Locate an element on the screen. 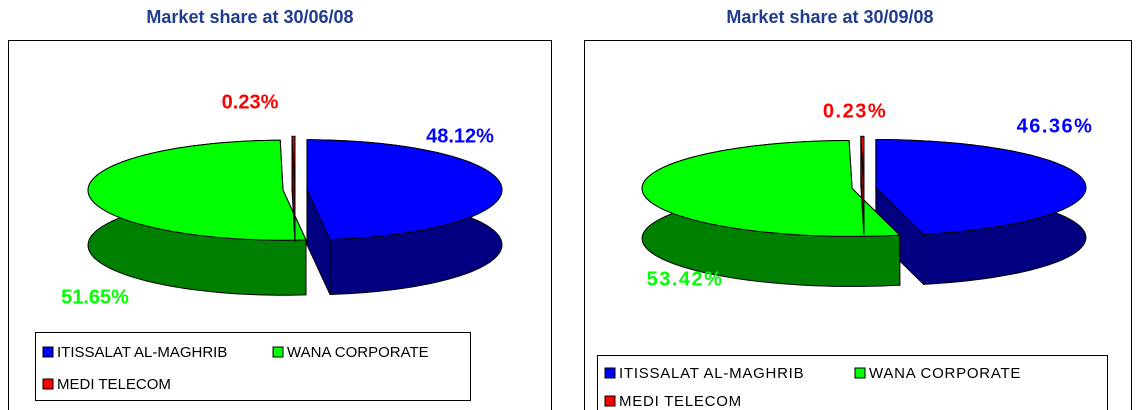 This screenshot has height=410, width=1138. data-label: 53.42% is located at coordinates (685, 279).